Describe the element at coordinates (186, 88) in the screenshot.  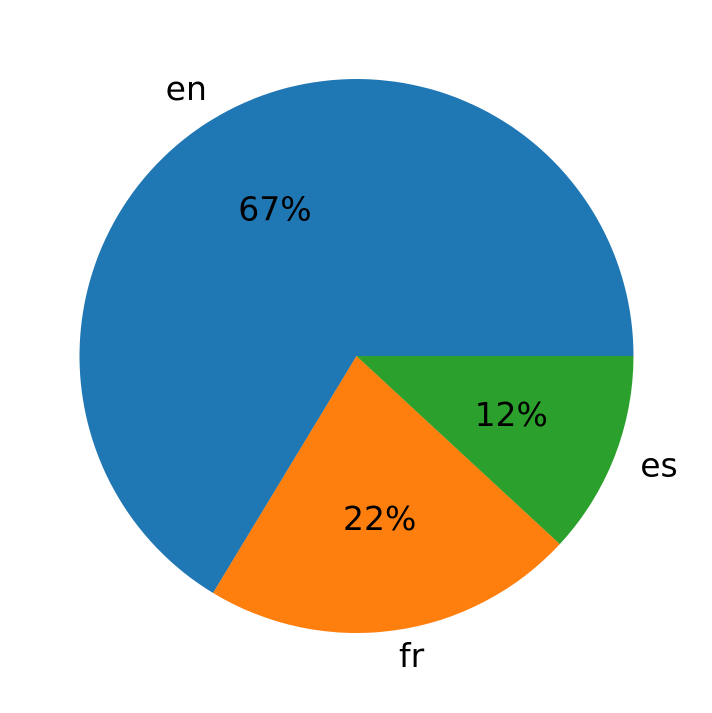
I see `category-label-en: en` at that location.